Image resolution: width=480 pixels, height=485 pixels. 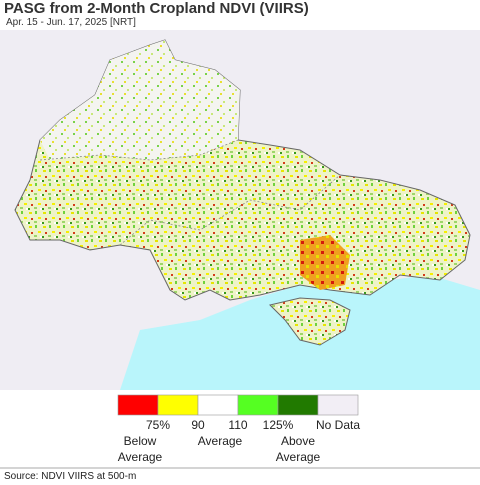 I want to click on legend-caption: Above Average, so click(x=298, y=449).